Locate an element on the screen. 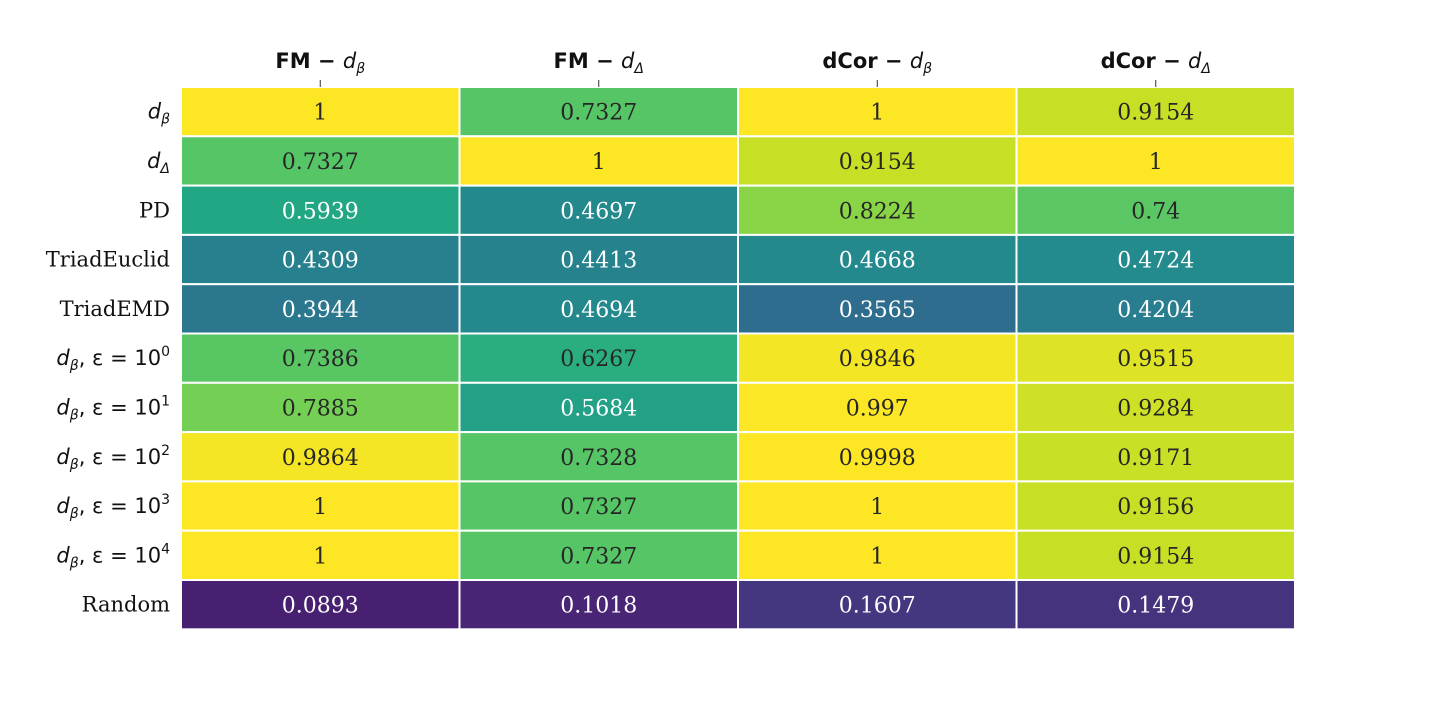 This screenshot has width=1440, height=720. cell-value-label: 0.4413 is located at coordinates (598, 261).